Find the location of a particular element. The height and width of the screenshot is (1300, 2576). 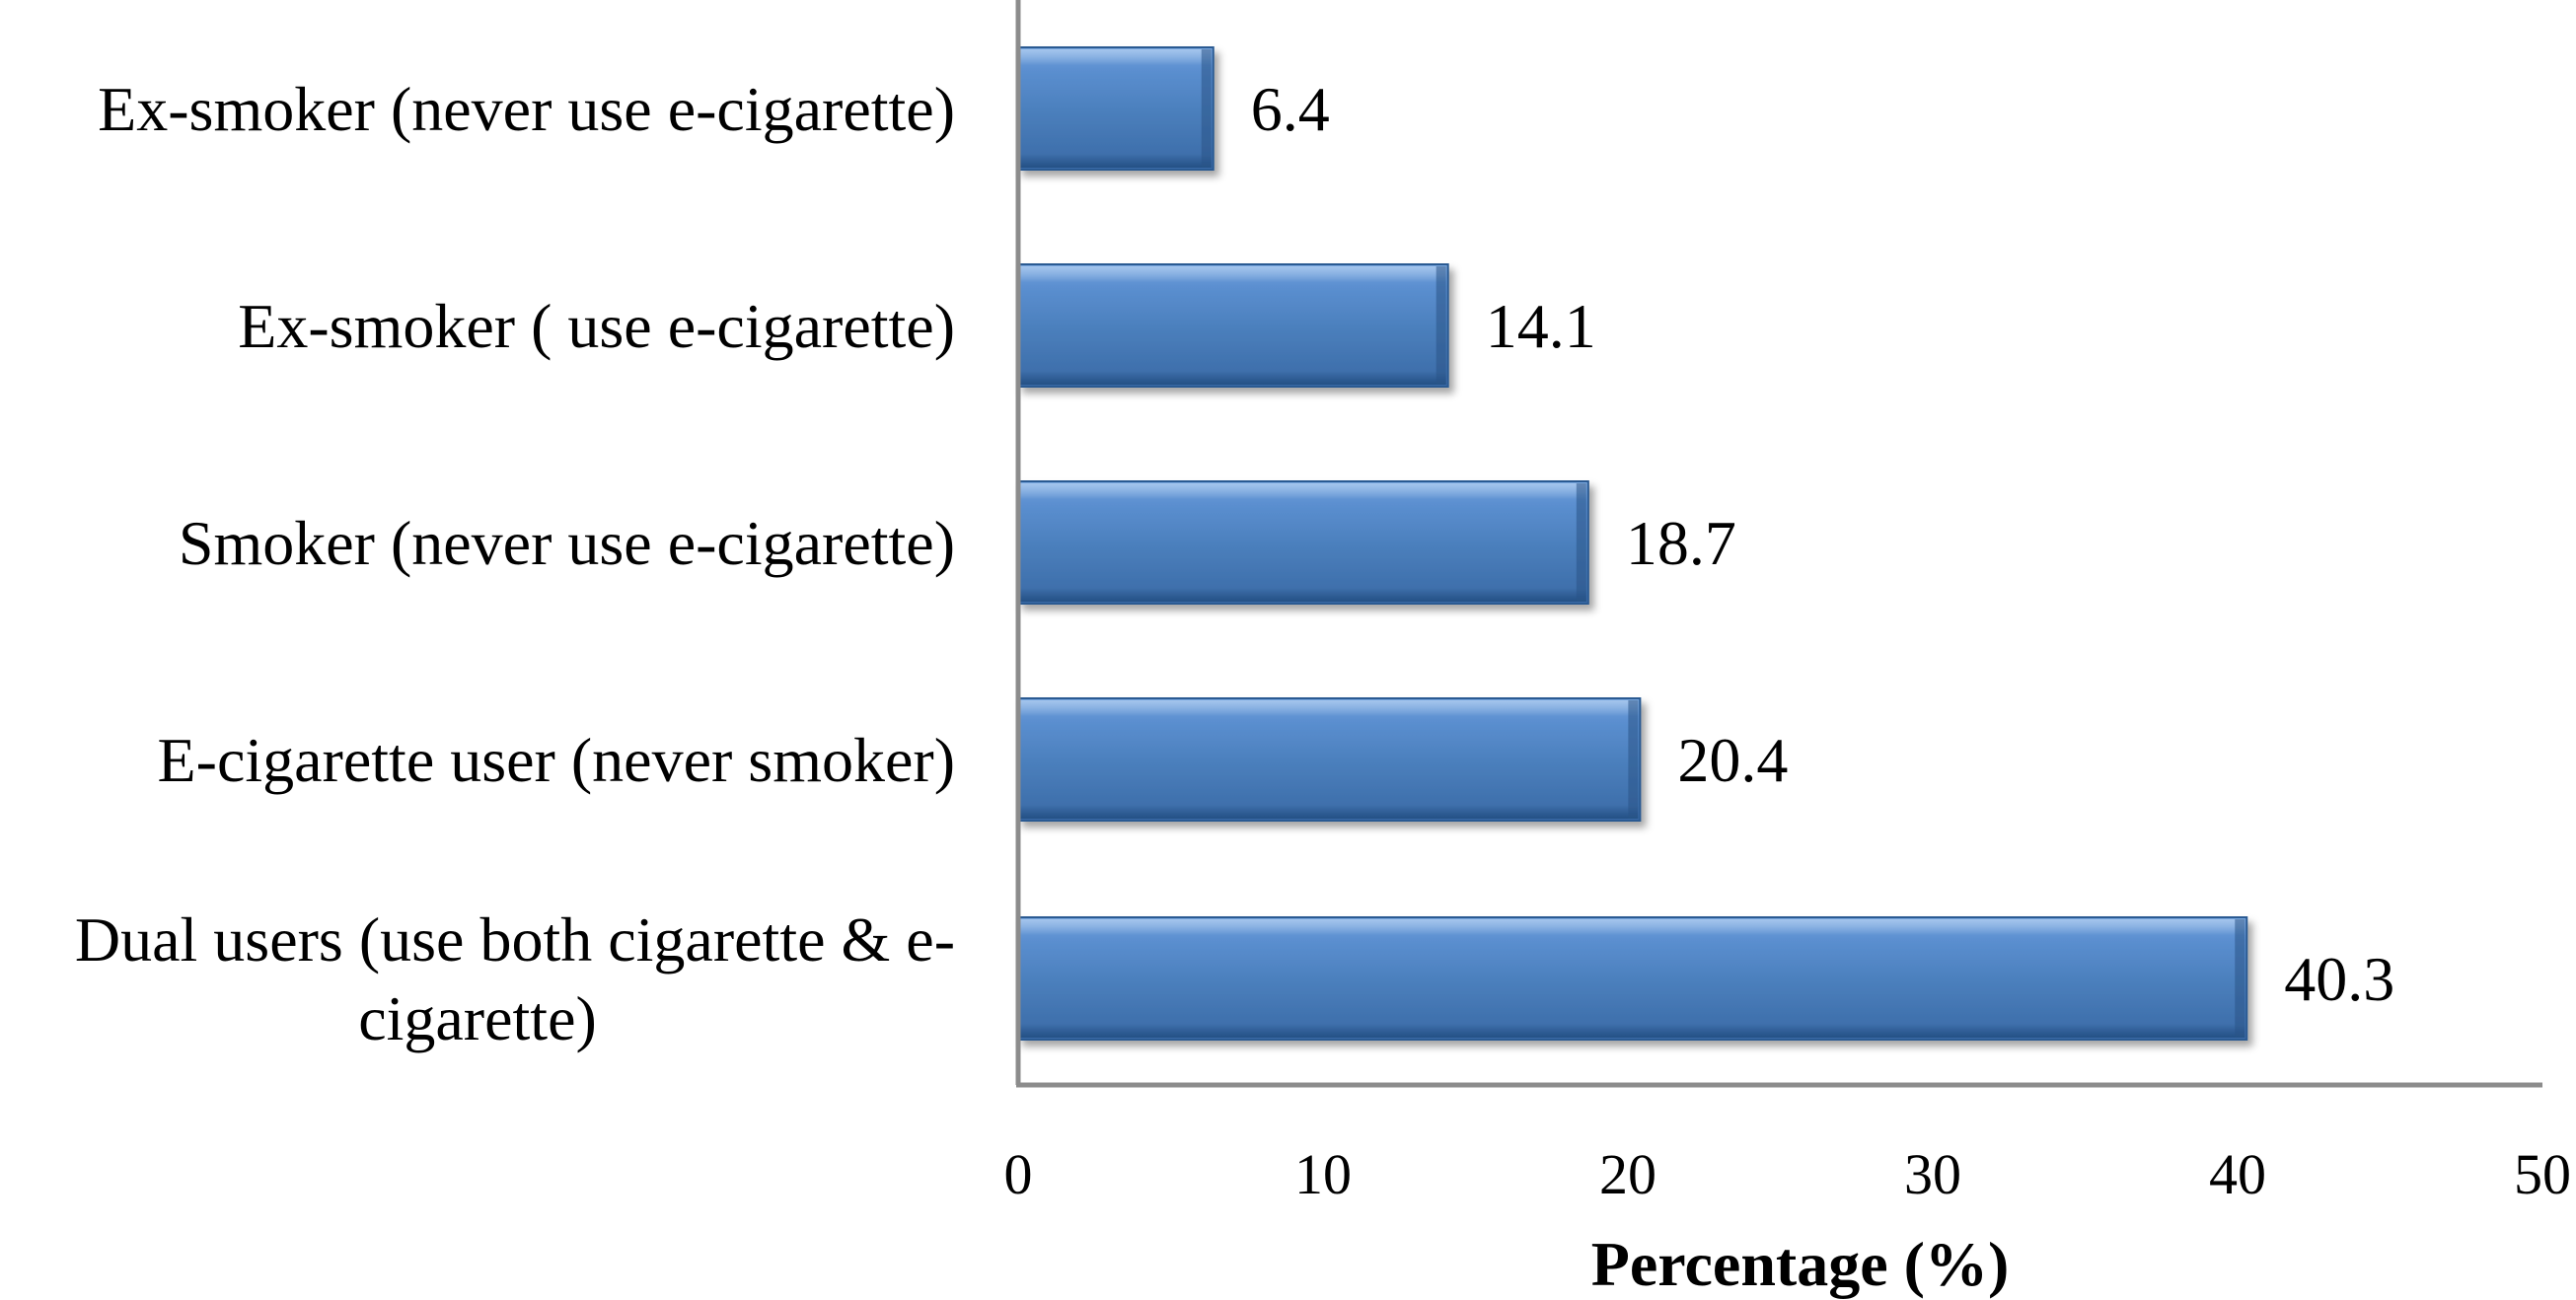

category-label: E-cigarette user (never smoker) is located at coordinates (556, 760).